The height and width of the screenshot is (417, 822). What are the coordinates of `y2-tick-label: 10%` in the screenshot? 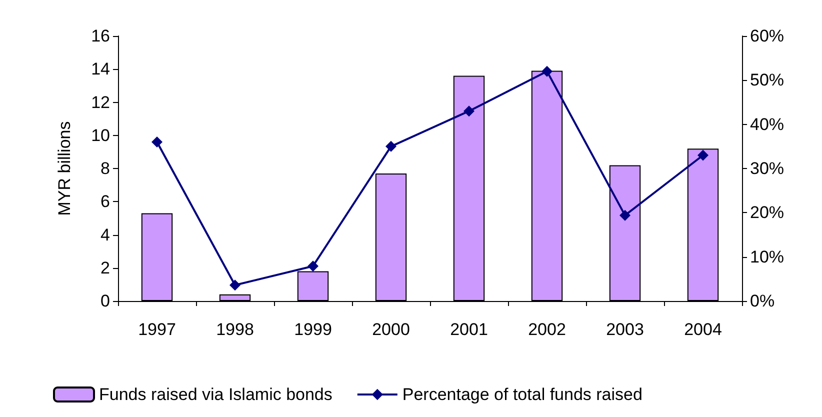 It's located at (767, 256).